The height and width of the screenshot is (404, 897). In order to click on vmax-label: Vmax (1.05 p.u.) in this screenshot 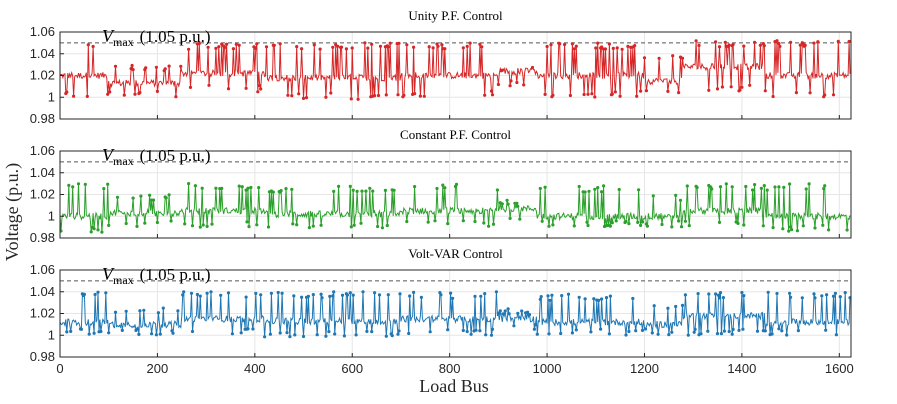, I will do `click(156, 275)`.